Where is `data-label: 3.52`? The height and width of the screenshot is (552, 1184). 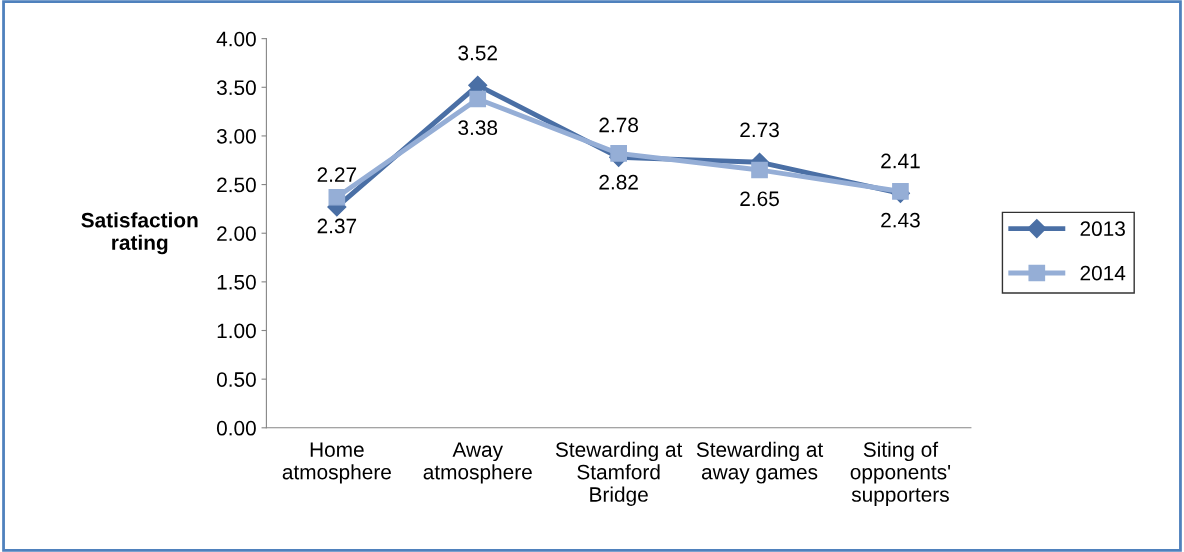
data-label: 3.52 is located at coordinates (477, 53).